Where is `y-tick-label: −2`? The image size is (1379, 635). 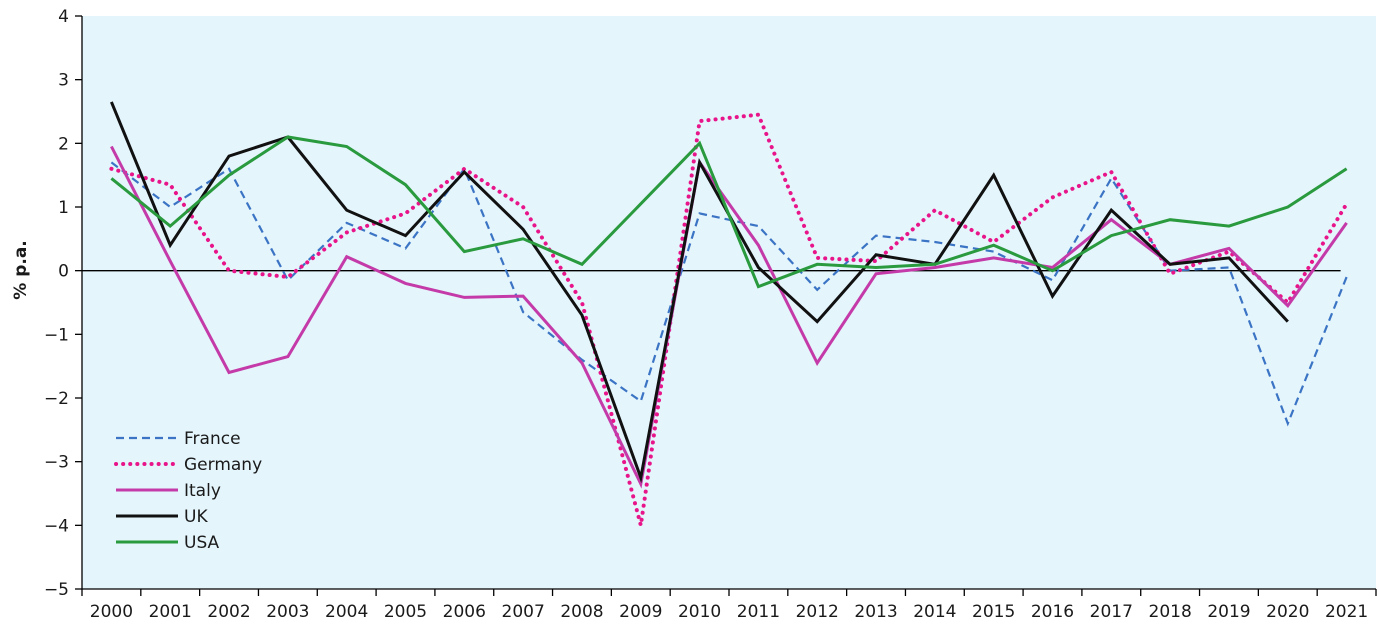 y-tick-label: −2 is located at coordinates (56, 399).